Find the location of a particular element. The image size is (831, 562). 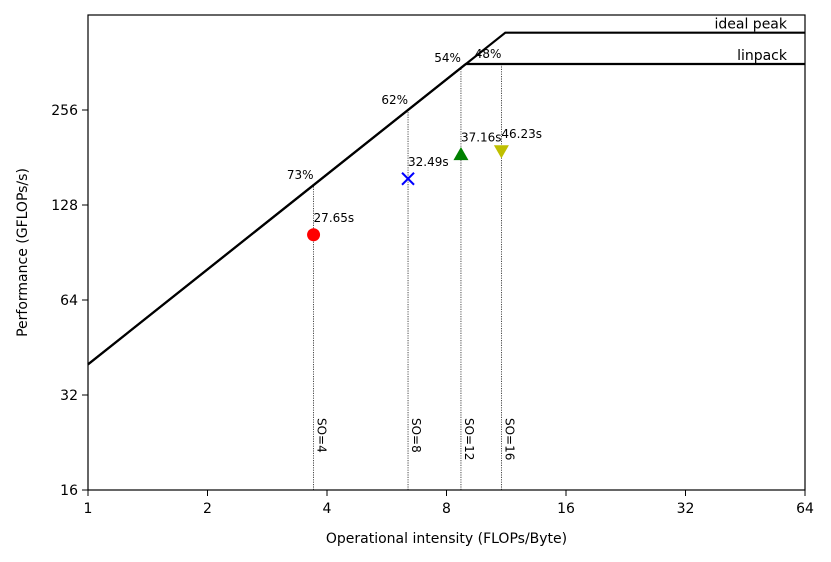

percentage-labels: 73% 62% 54% 48% is located at coordinates (394, 114).